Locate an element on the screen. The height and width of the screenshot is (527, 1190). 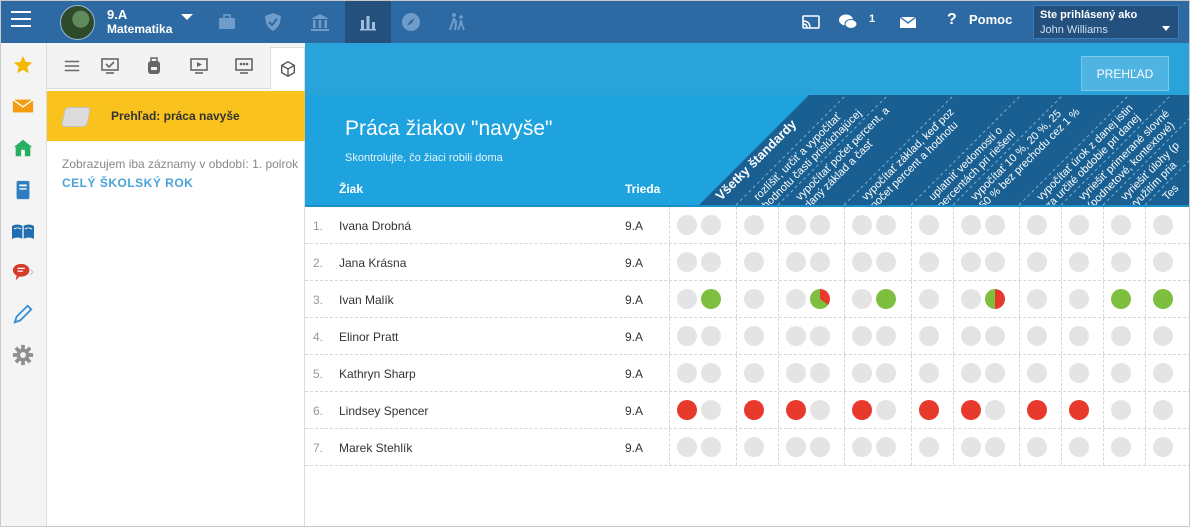
table-row: 2. Jana Krásna 9.A is located at coordinates (747, 262).